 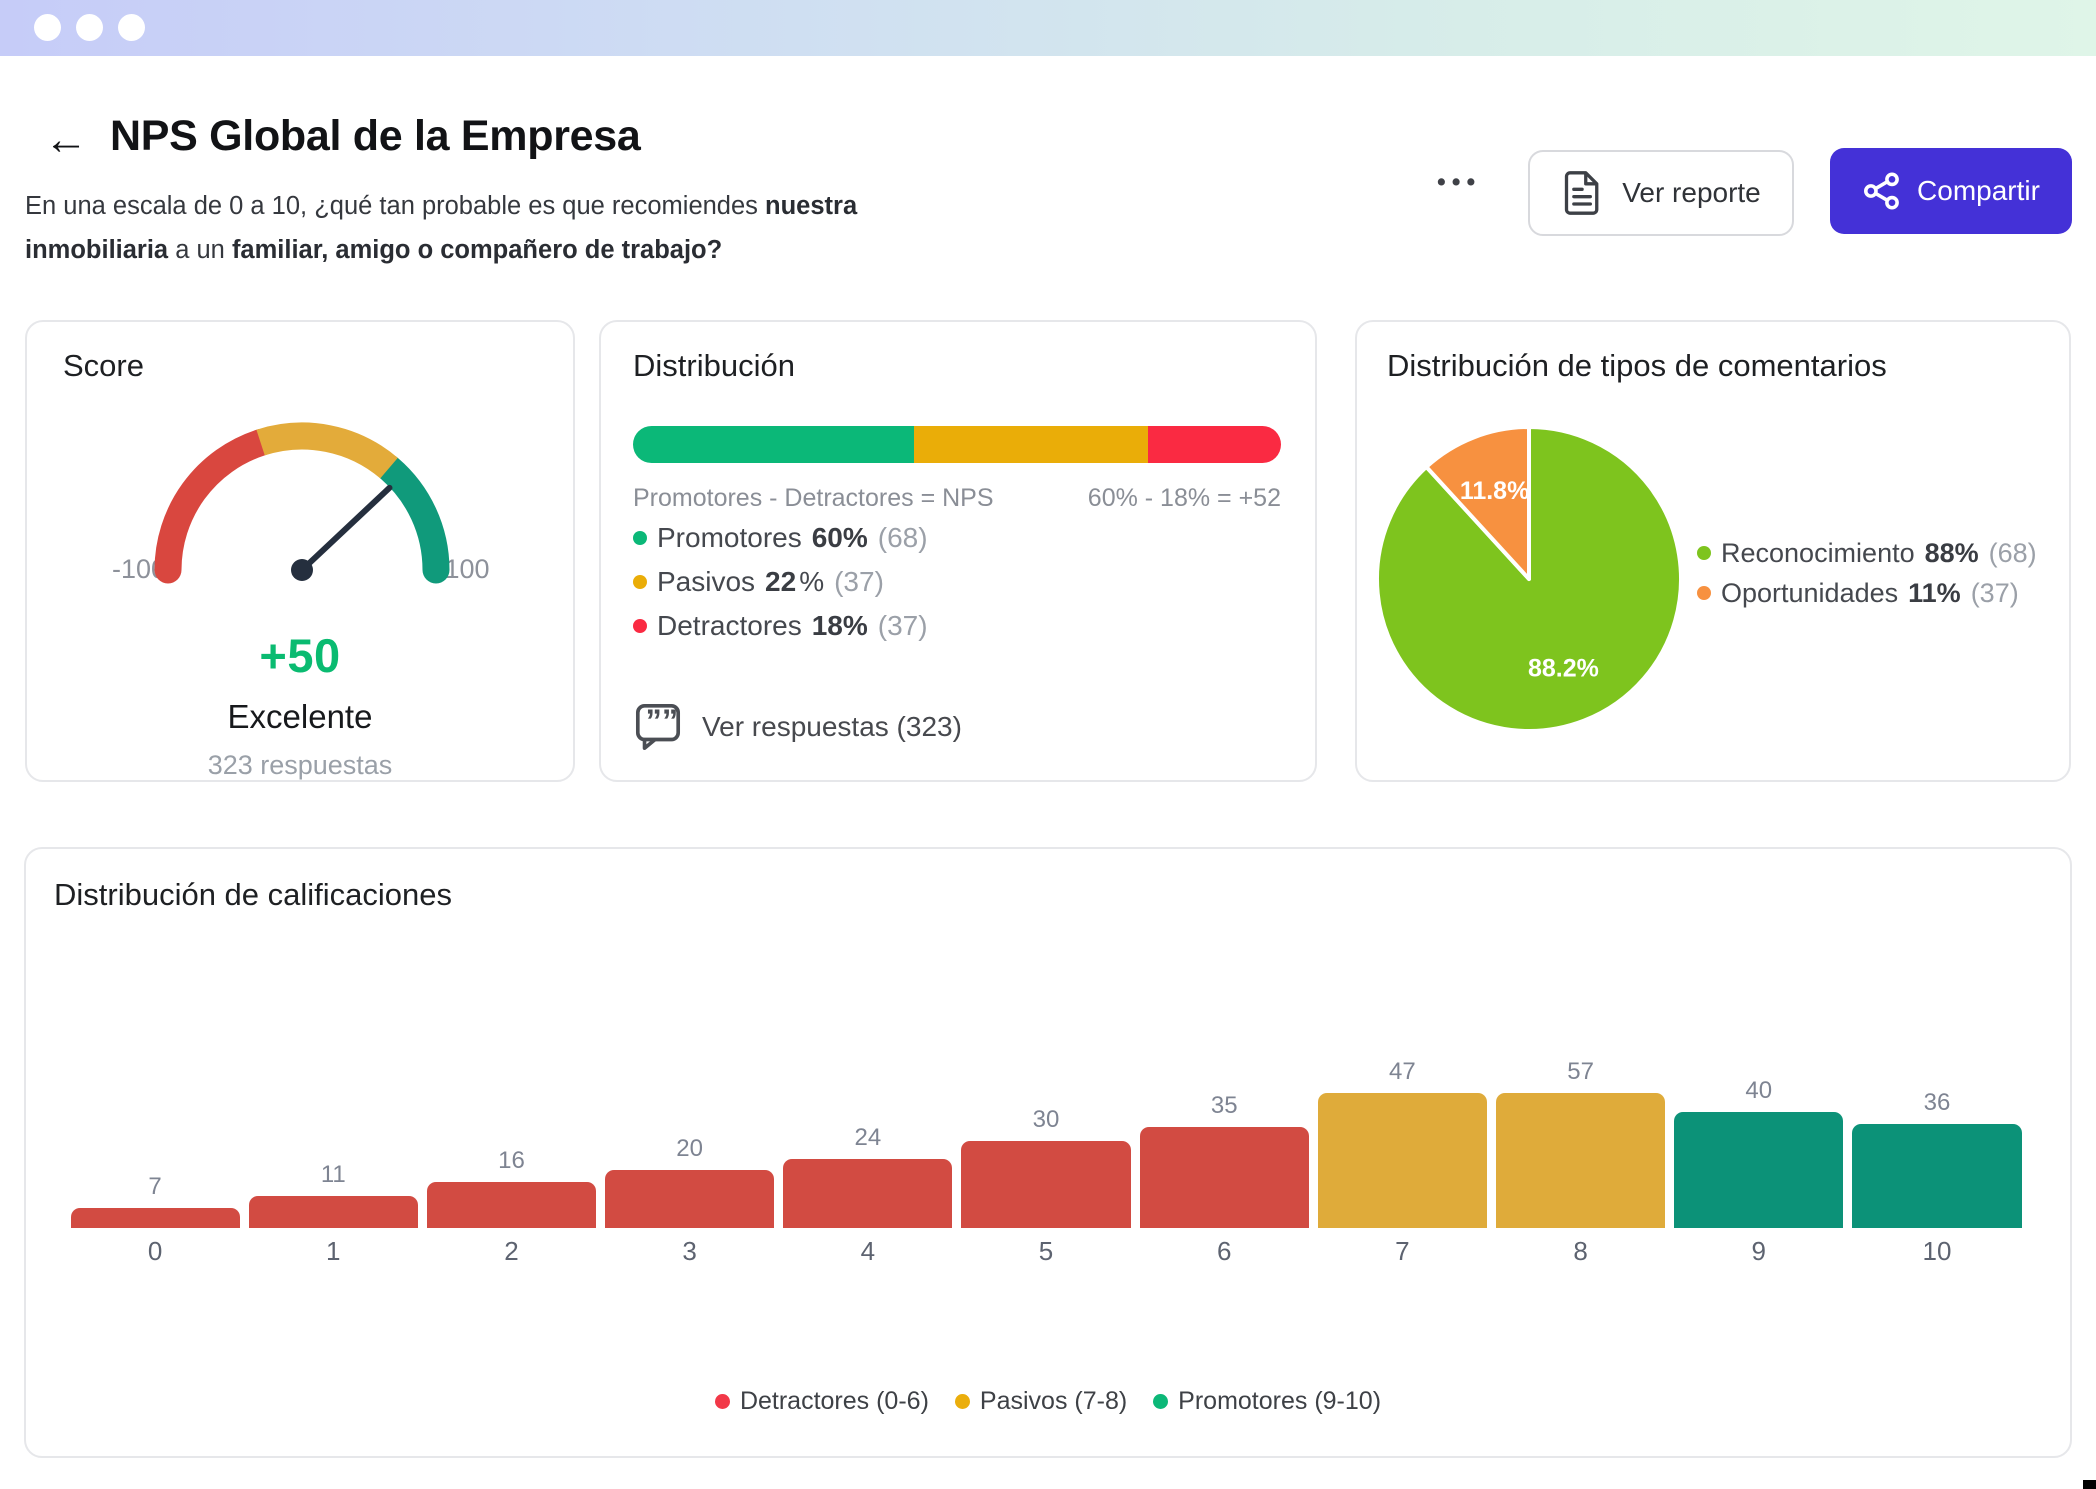 What do you see at coordinates (1495, 491) in the screenshot?
I see `pie-slice-label: 11.8%` at bounding box center [1495, 491].